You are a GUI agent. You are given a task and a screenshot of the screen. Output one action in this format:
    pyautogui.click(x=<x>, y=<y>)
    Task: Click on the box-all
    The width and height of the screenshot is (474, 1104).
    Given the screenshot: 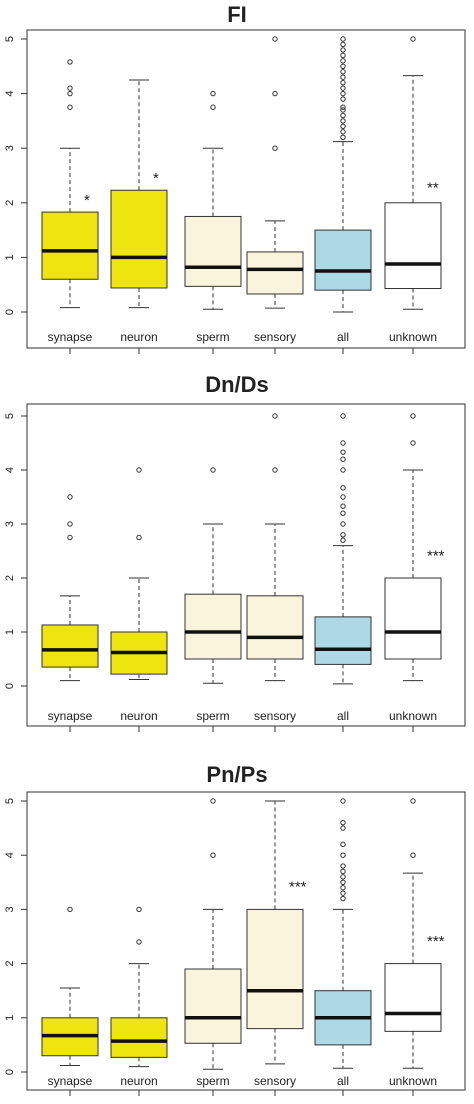 What is the action you would take?
    pyautogui.click(x=343, y=640)
    